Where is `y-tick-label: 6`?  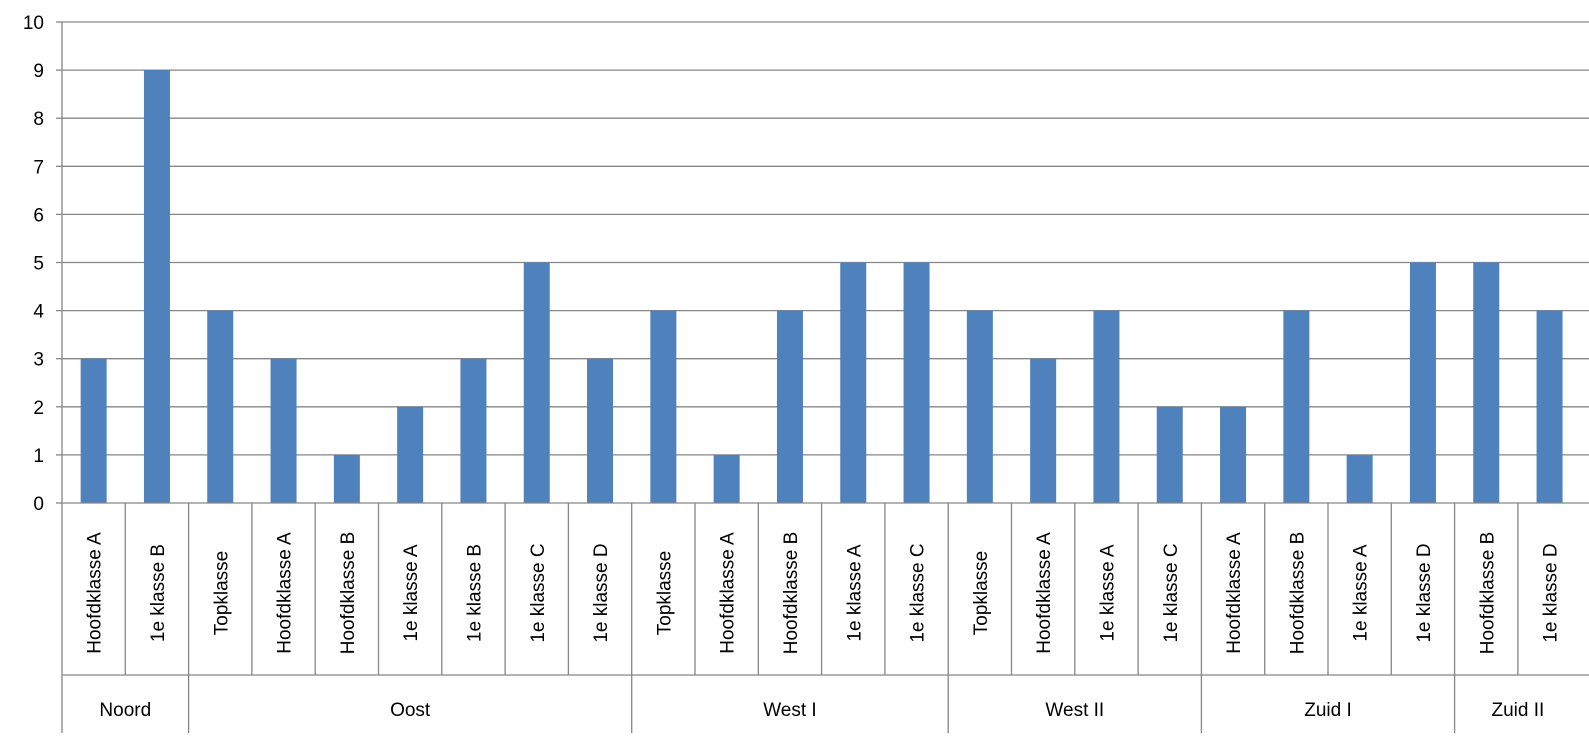
y-tick-label: 6 is located at coordinates (38, 215).